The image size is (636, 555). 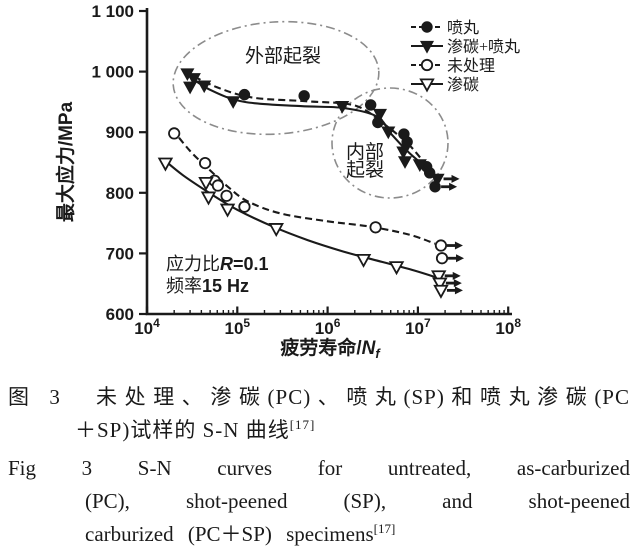 What do you see at coordinates (328, 327) in the screenshot?
I see `x-tick-label: 10⁶` at bounding box center [328, 327].